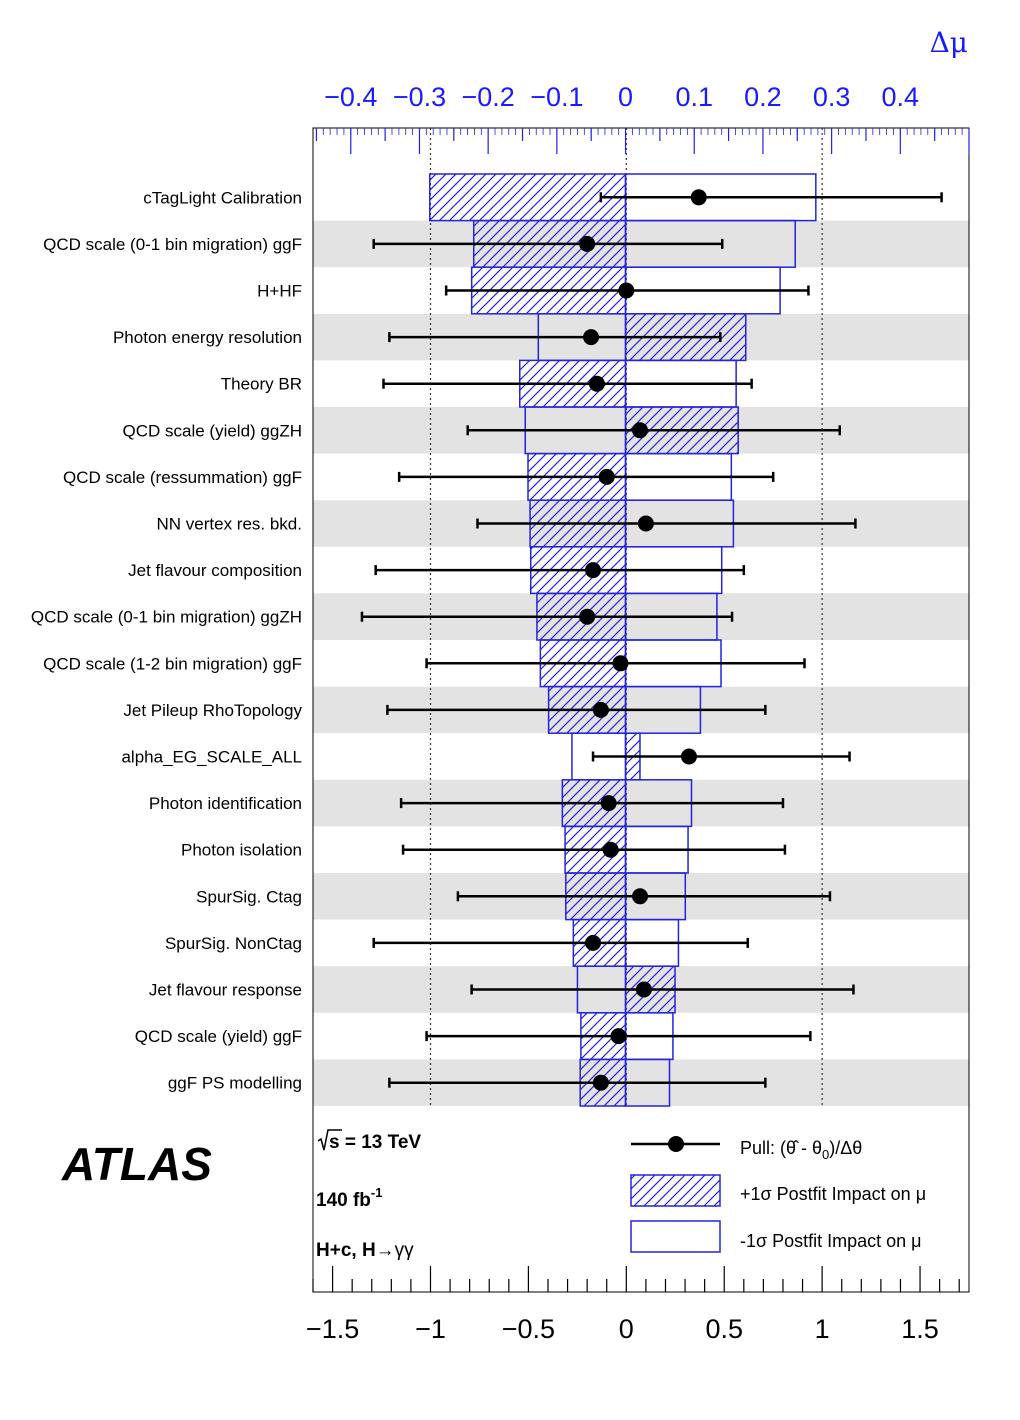  What do you see at coordinates (724, 1329) in the screenshot?
I see `bottom-tick-label: 0.5` at bounding box center [724, 1329].